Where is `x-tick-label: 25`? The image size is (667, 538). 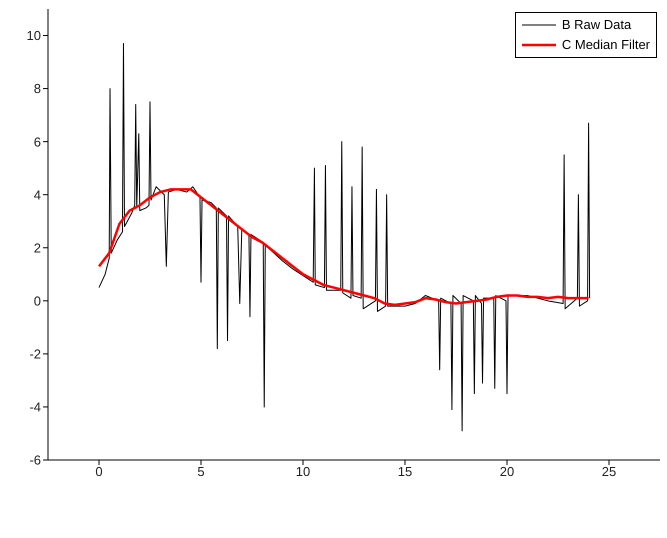
x-tick-label: 25 is located at coordinates (609, 472).